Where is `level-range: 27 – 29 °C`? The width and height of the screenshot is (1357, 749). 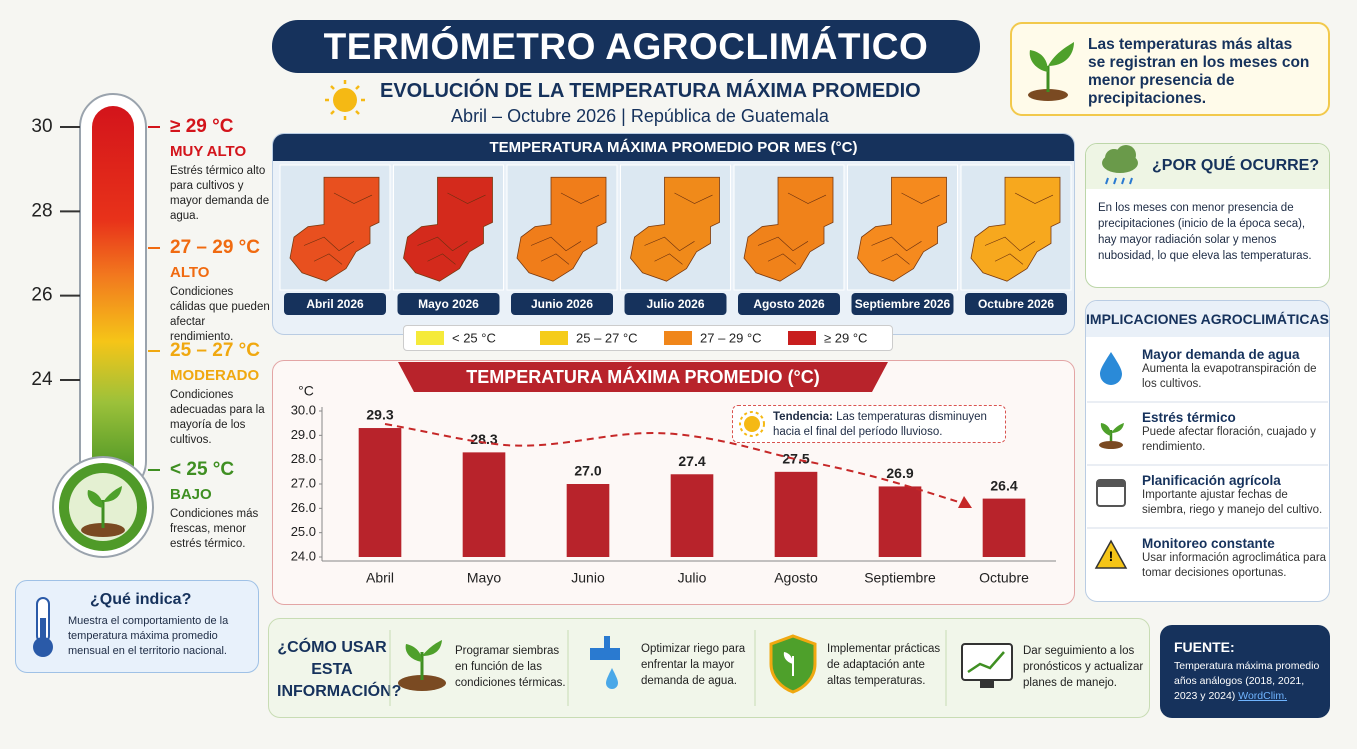
level-range: 27 – 29 °C is located at coordinates (215, 247).